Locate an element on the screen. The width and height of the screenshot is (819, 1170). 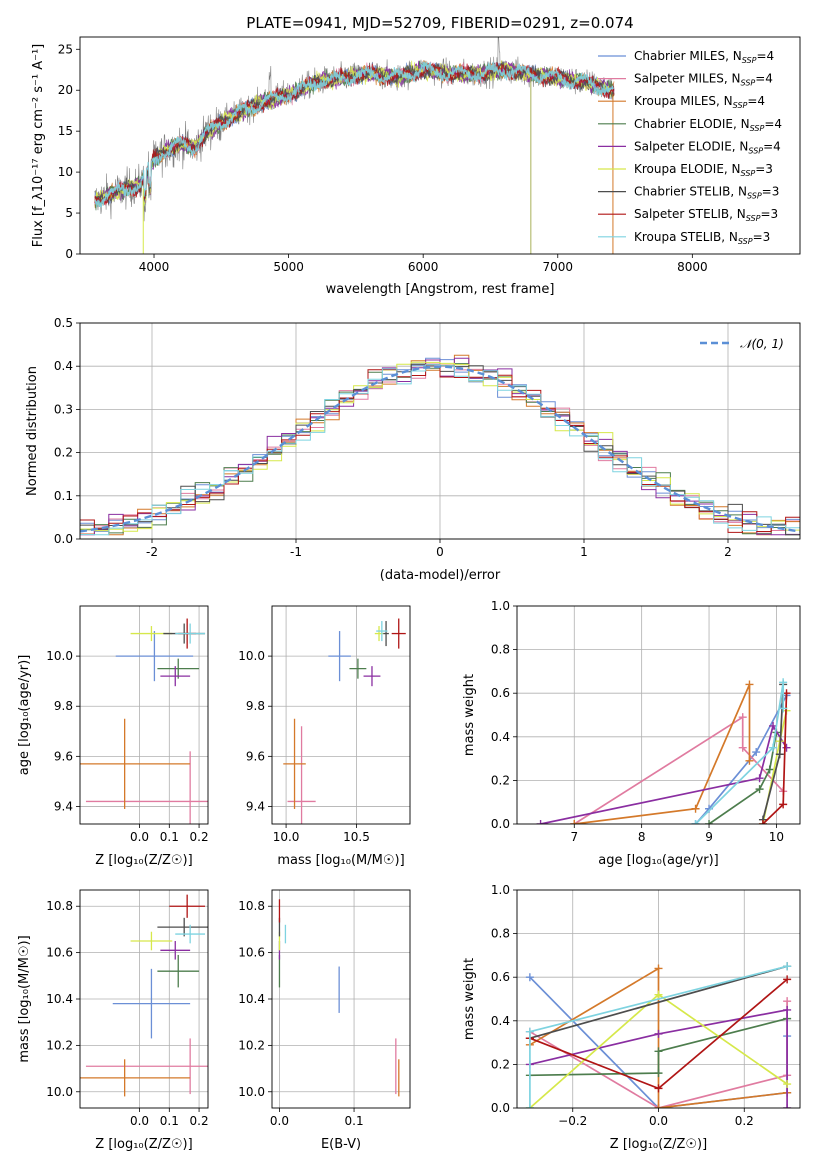
weight-line is located at coordinates (658, 1058).